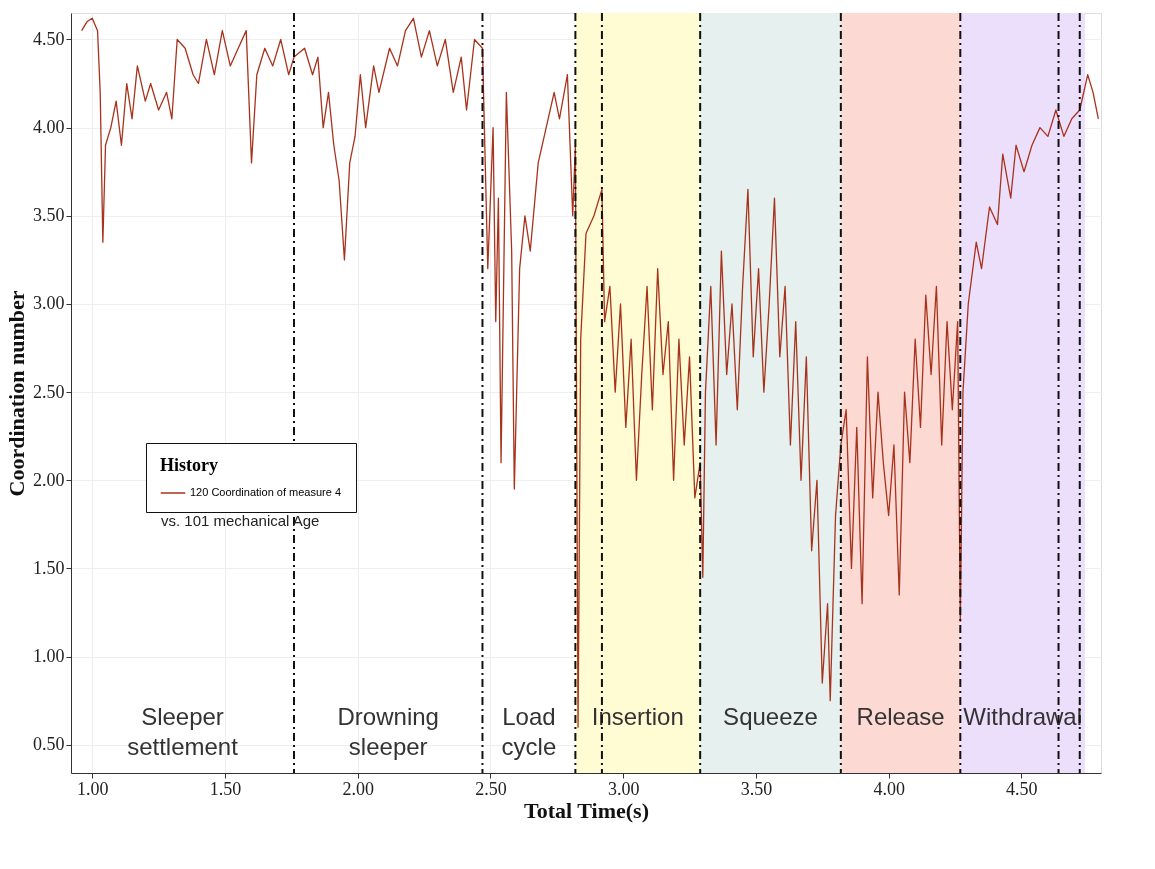 Image resolution: width=1155 pixels, height=869 pixels. I want to click on y-tick-label: 1.50, so click(49, 567).